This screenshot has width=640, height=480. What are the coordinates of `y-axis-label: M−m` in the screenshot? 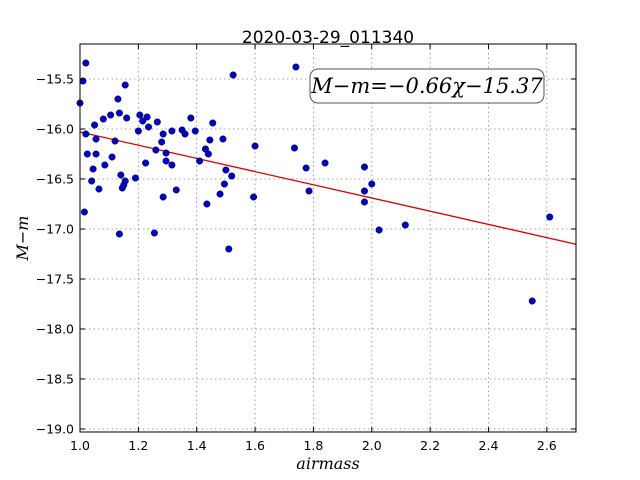 It's located at (22, 239).